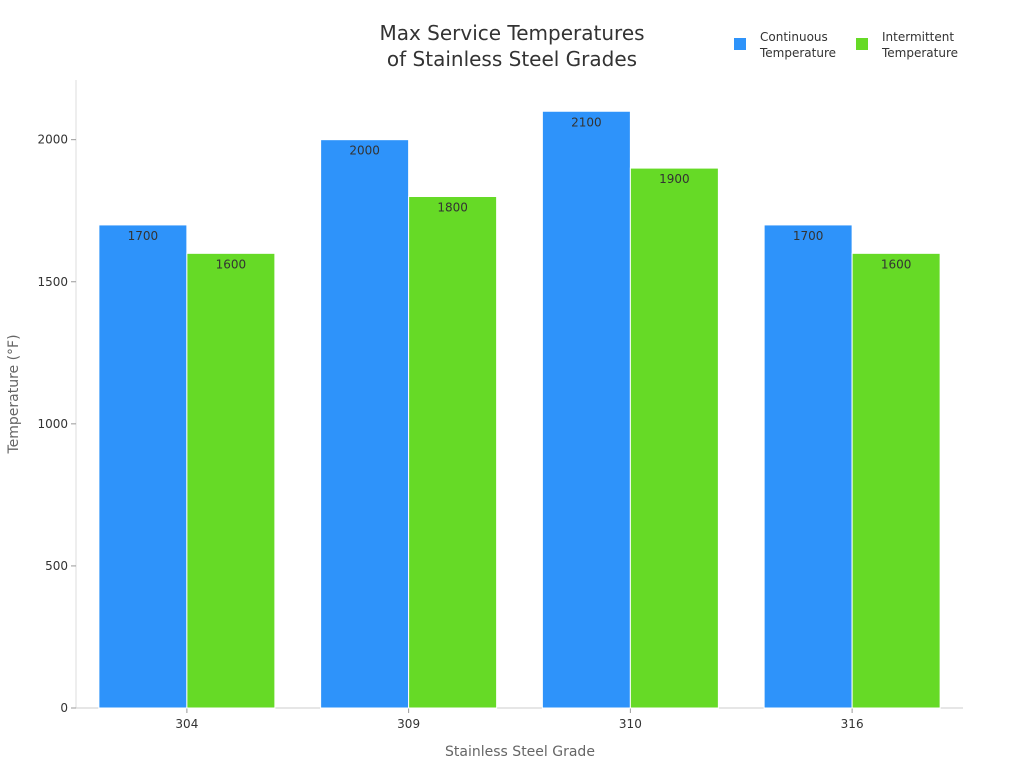 The image size is (1024, 772). What do you see at coordinates (452, 208) in the screenshot?
I see `data-label: 1800` at bounding box center [452, 208].